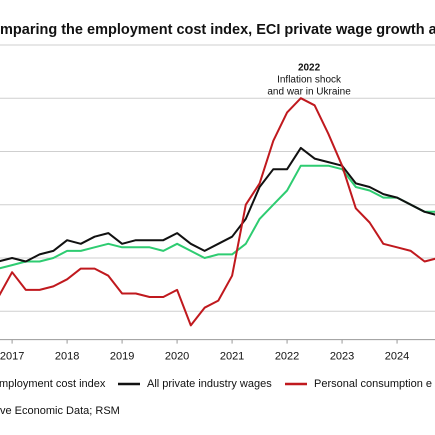 The width and height of the screenshot is (435, 435). Describe the element at coordinates (12, 357) in the screenshot. I see `x-tick-label: 2017` at that location.